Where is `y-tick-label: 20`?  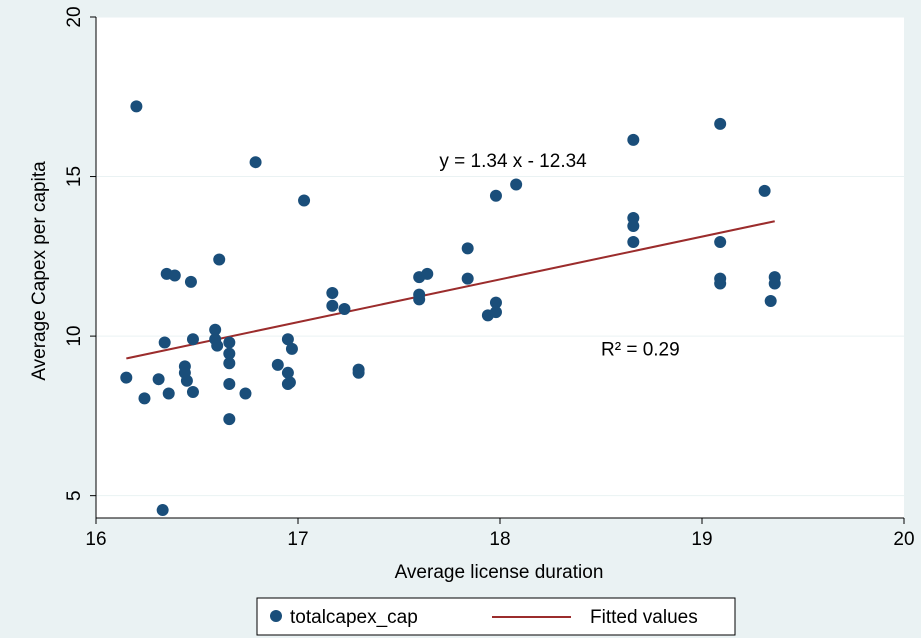
y-tick-label: 20 is located at coordinates (74, 16).